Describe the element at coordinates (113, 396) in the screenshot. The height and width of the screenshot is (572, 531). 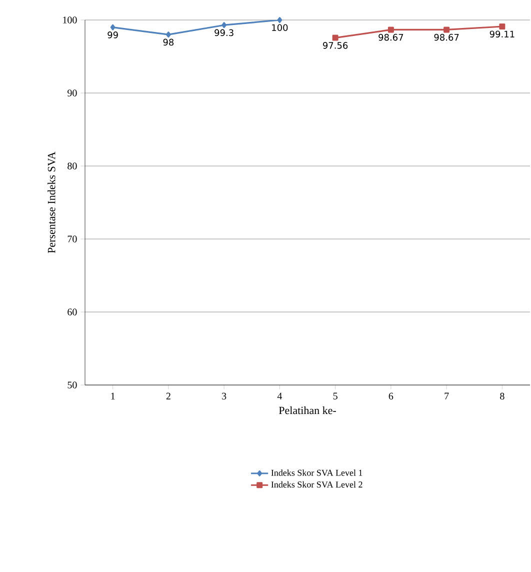
I see `x-tick-label: 1` at that location.